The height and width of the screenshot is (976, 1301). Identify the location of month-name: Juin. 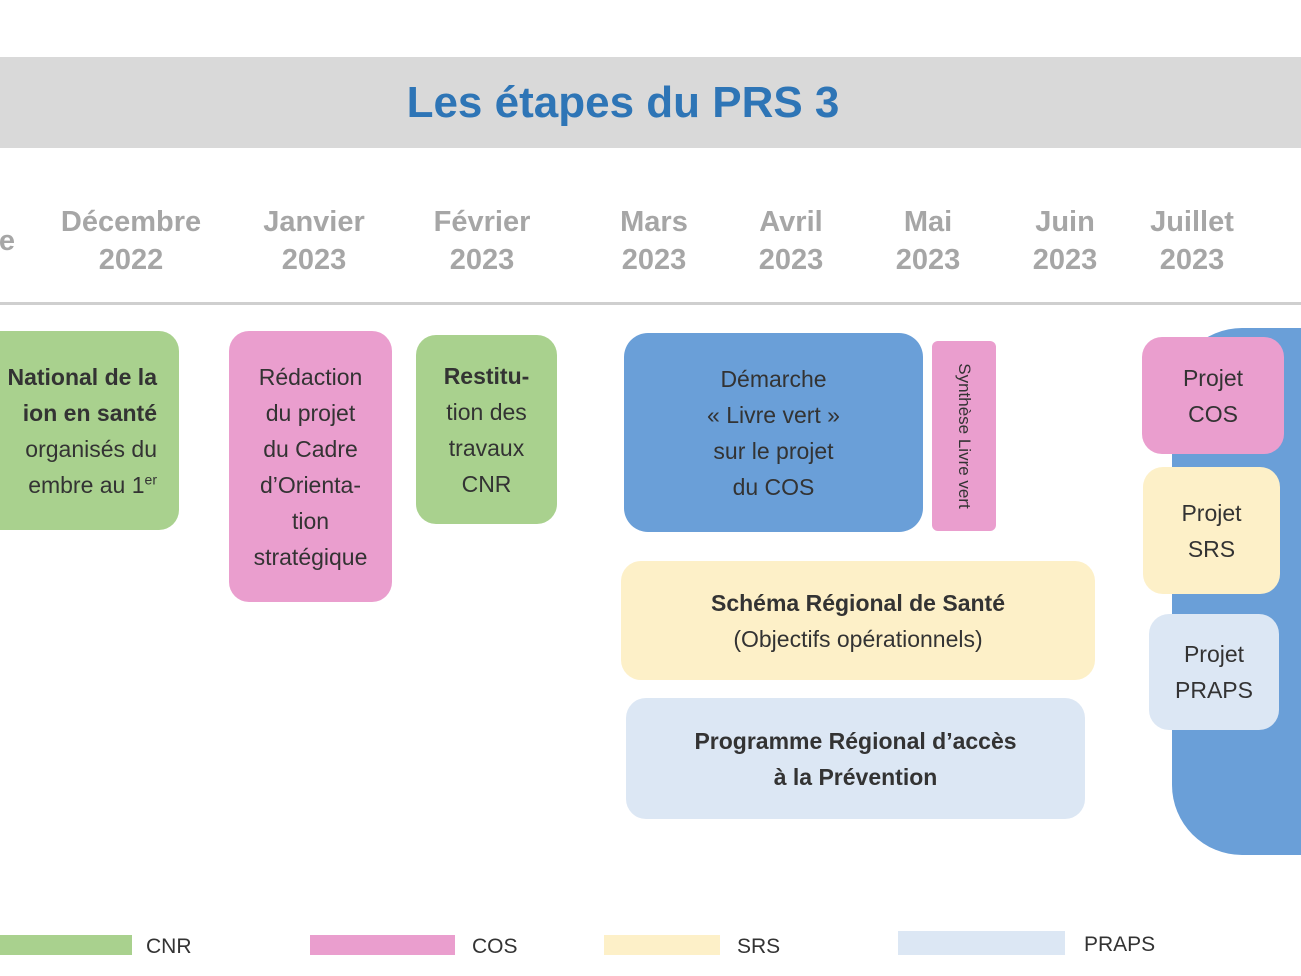
(1065, 222).